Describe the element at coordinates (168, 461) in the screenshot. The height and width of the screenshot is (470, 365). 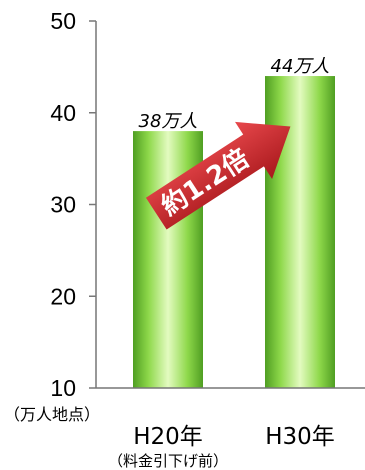
I see `x-tick-note: （料金引下げ前）` at that location.